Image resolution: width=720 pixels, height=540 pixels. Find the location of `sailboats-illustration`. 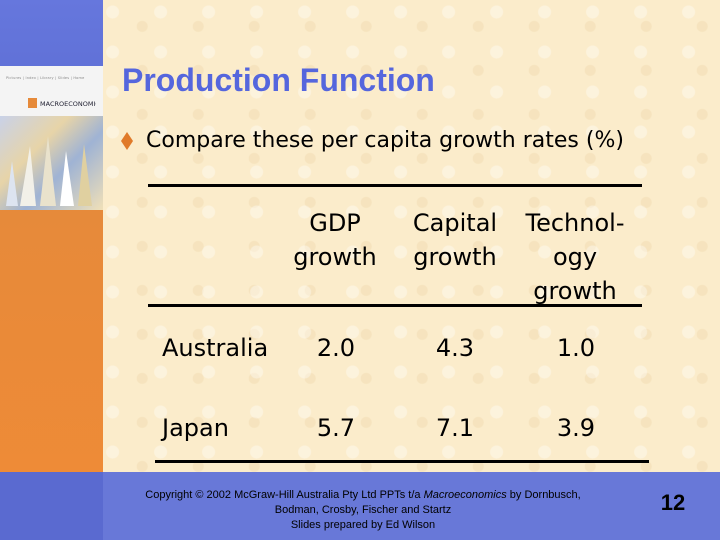

sailboats-illustration is located at coordinates (49, 171).